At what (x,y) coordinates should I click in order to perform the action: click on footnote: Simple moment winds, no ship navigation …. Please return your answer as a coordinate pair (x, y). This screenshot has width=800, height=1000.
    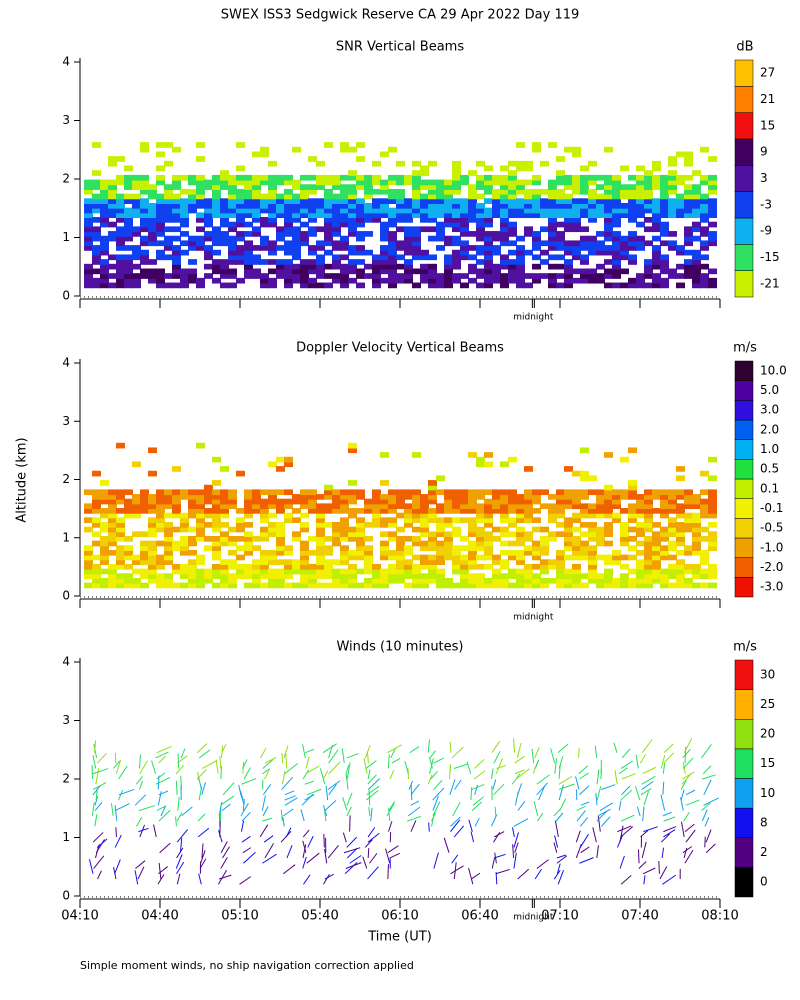
    Looking at the image, I should click on (247, 965).